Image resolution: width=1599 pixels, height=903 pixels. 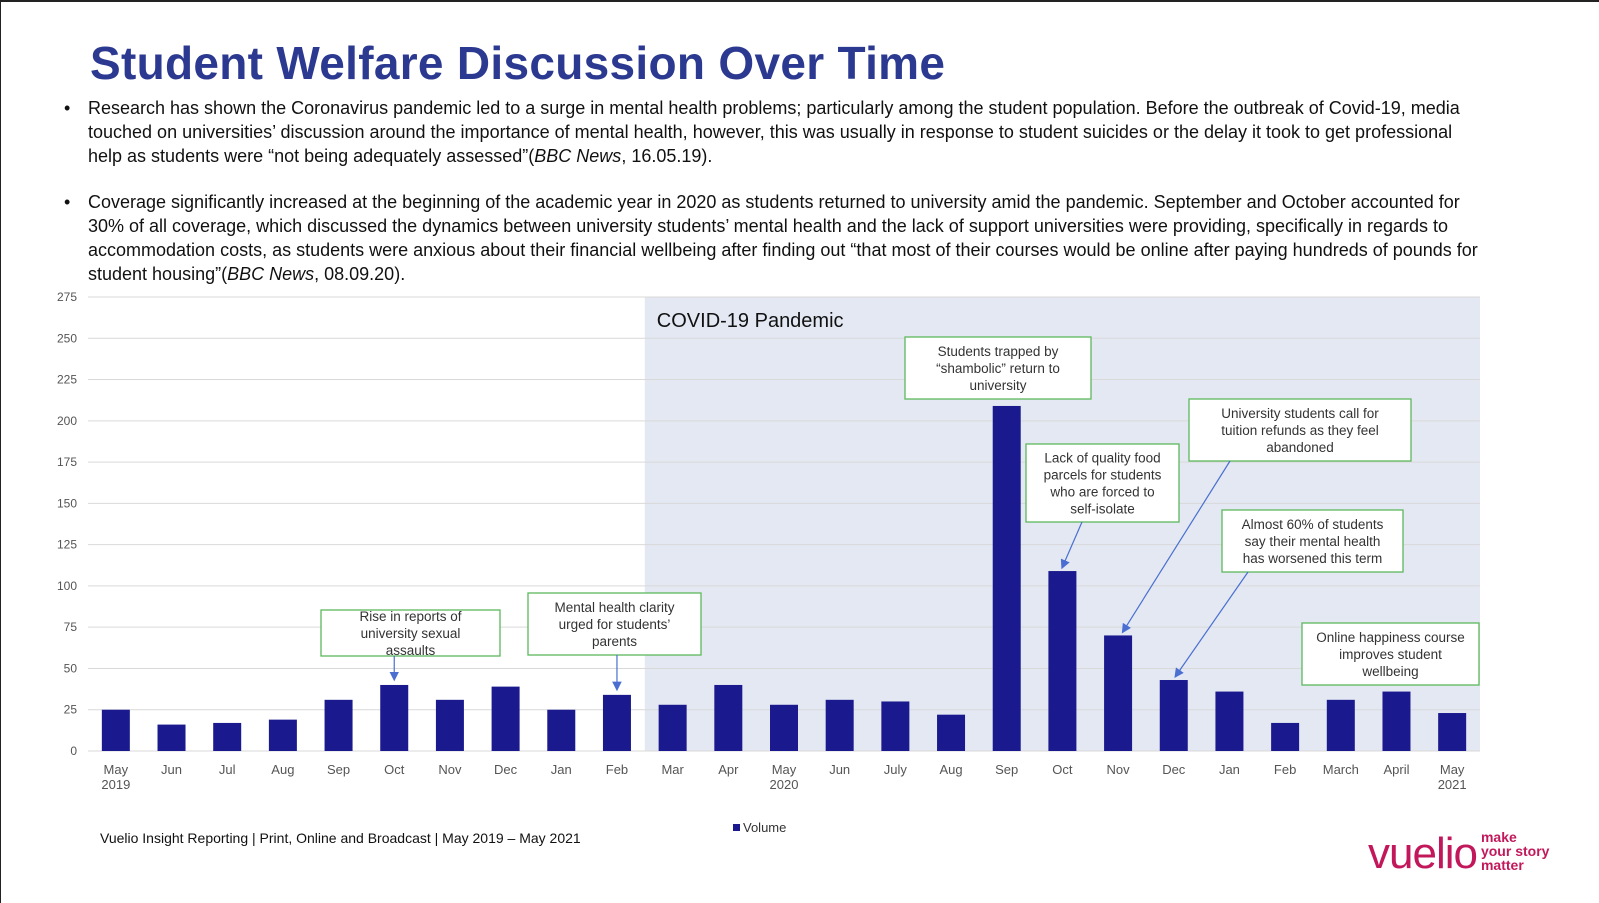 What do you see at coordinates (1515, 851) in the screenshot?
I see `logo-tagline: make your story matter` at bounding box center [1515, 851].